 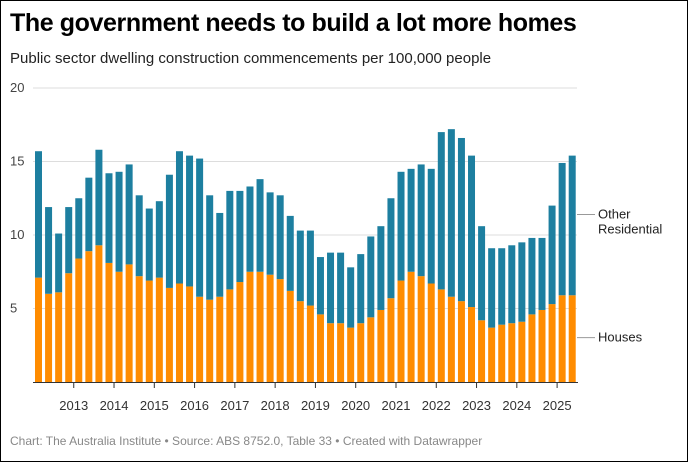 I want to click on y-tick-label: 5, so click(x=13, y=308).